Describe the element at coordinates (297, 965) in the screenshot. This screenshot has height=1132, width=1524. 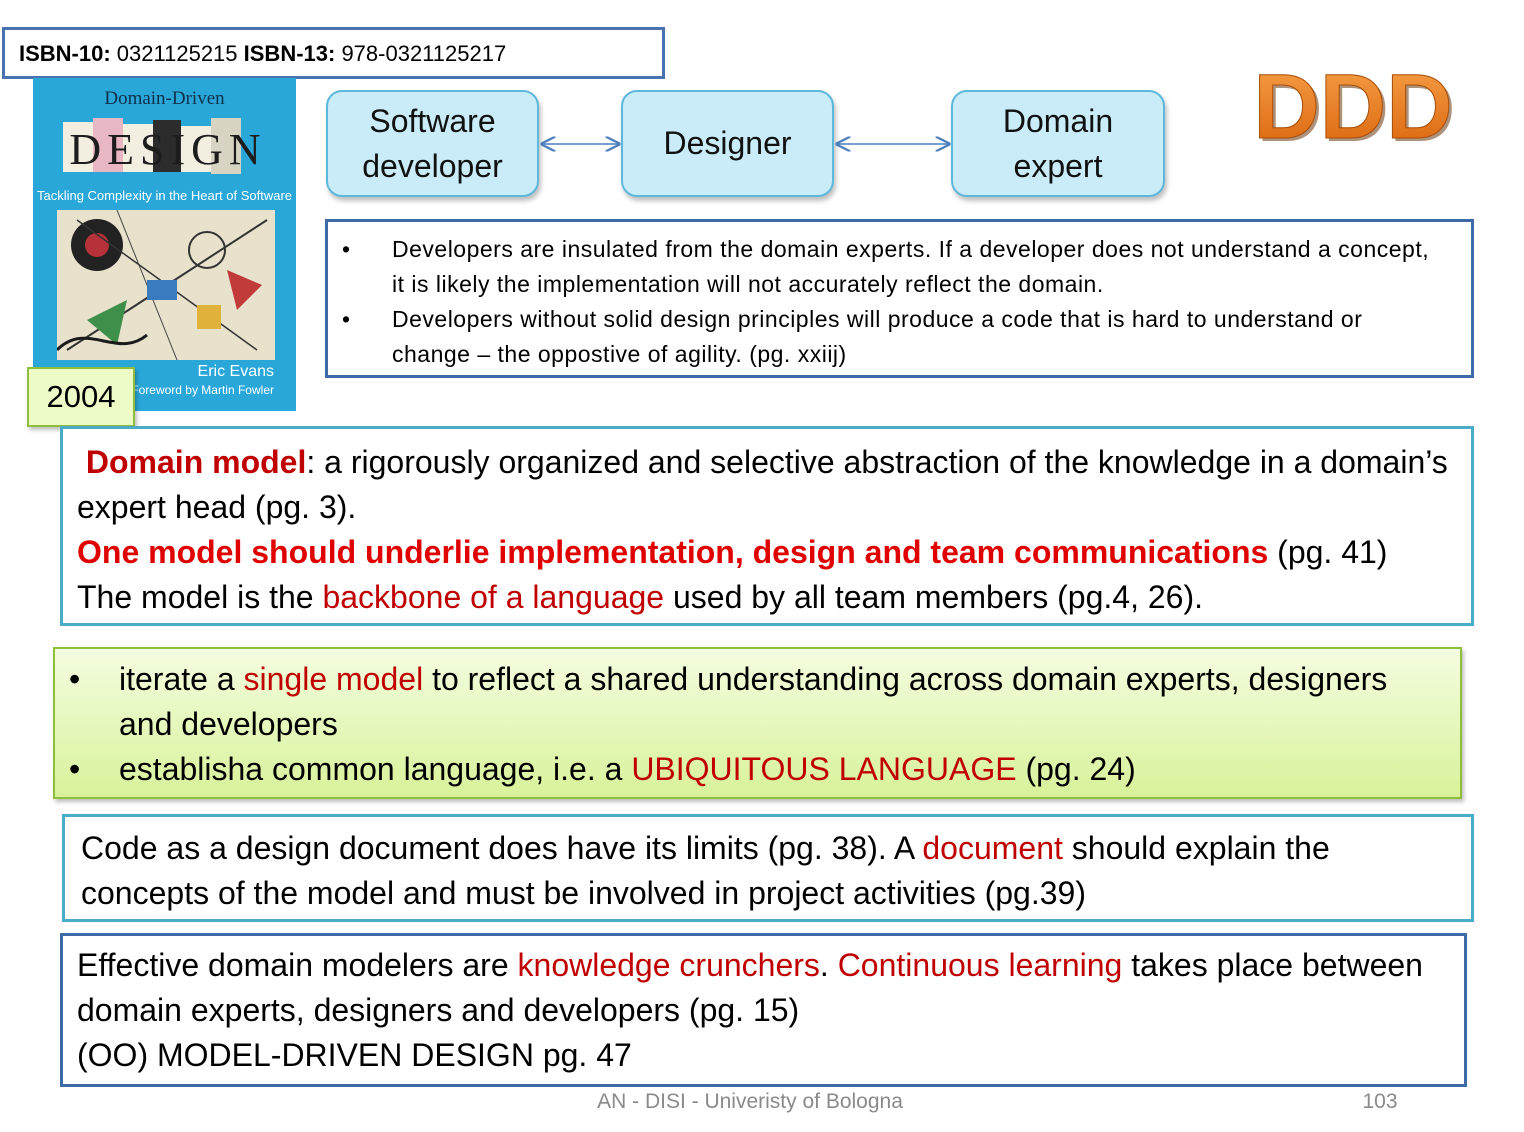
I see `crunch-text-a: Effective domain modelers are` at that location.